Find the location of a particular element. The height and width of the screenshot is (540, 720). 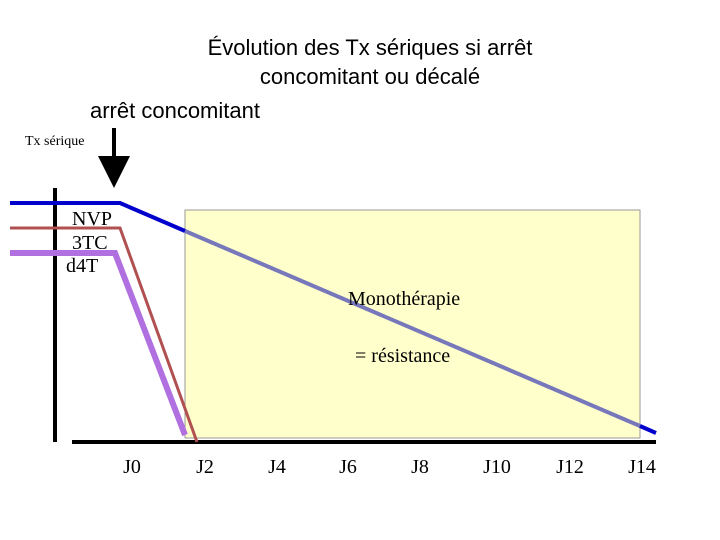

x-label: J6 is located at coordinates (348, 467).